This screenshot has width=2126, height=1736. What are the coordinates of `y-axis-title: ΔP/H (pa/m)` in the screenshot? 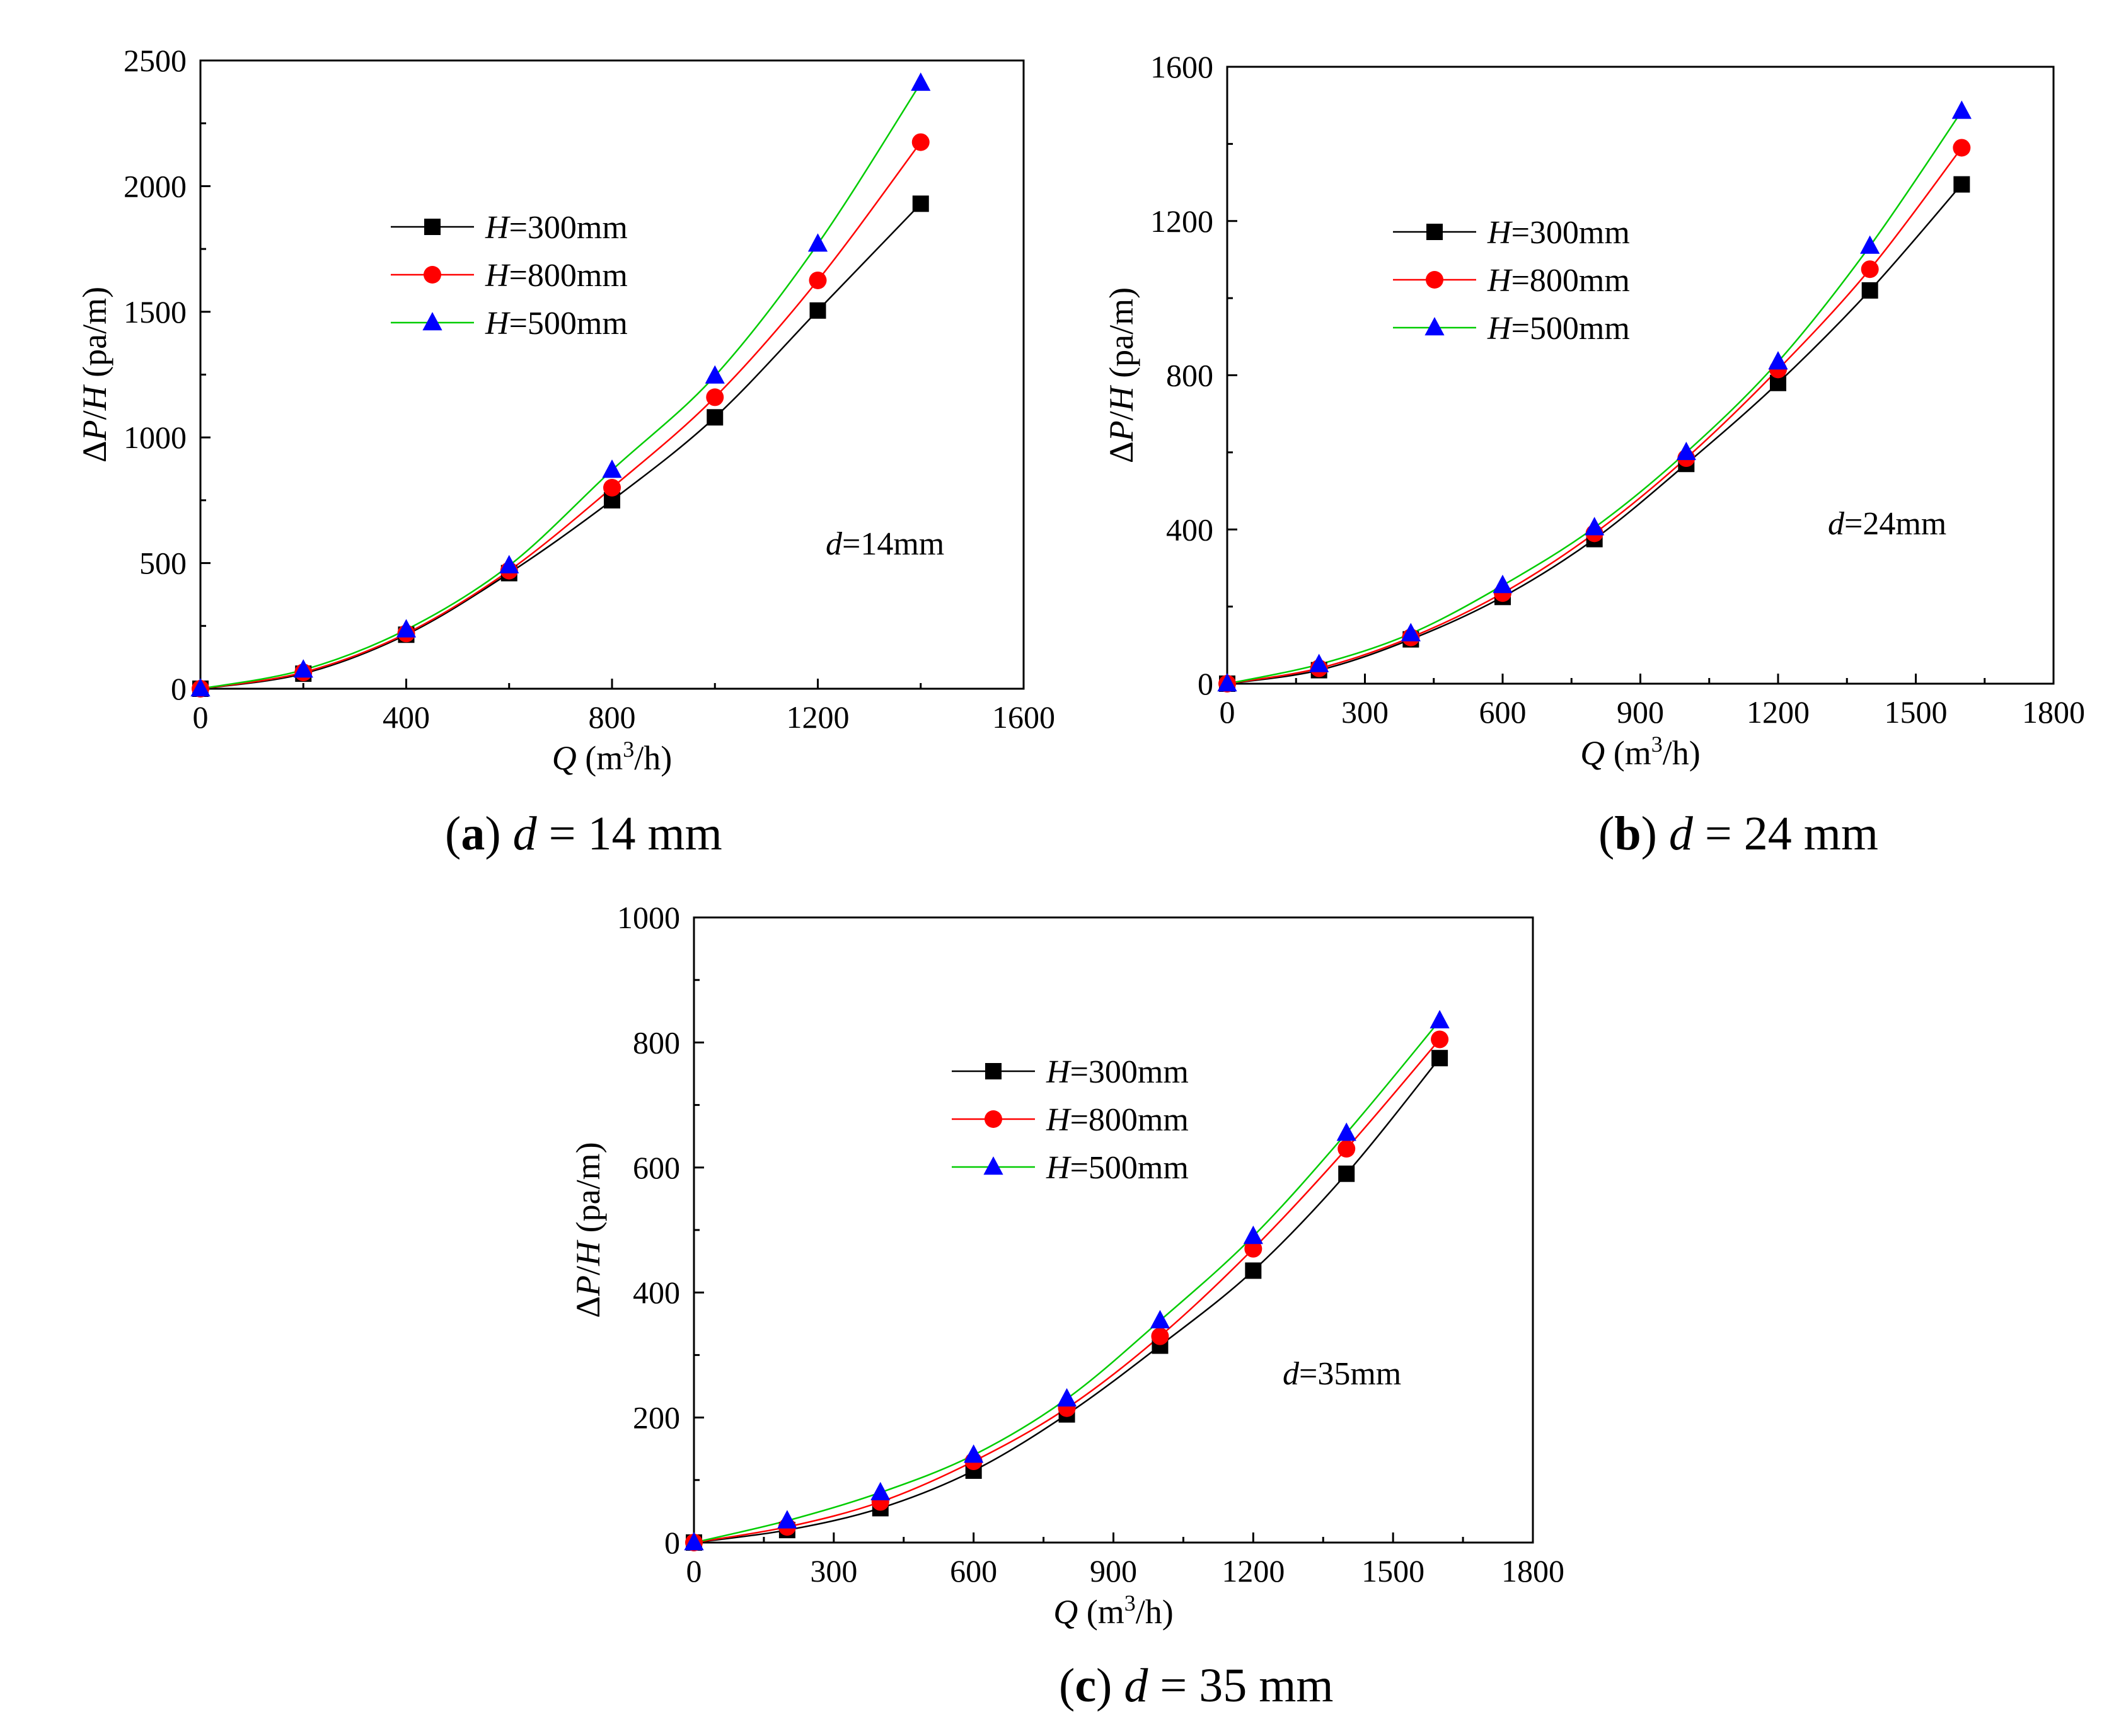 It's located at (1121, 375).